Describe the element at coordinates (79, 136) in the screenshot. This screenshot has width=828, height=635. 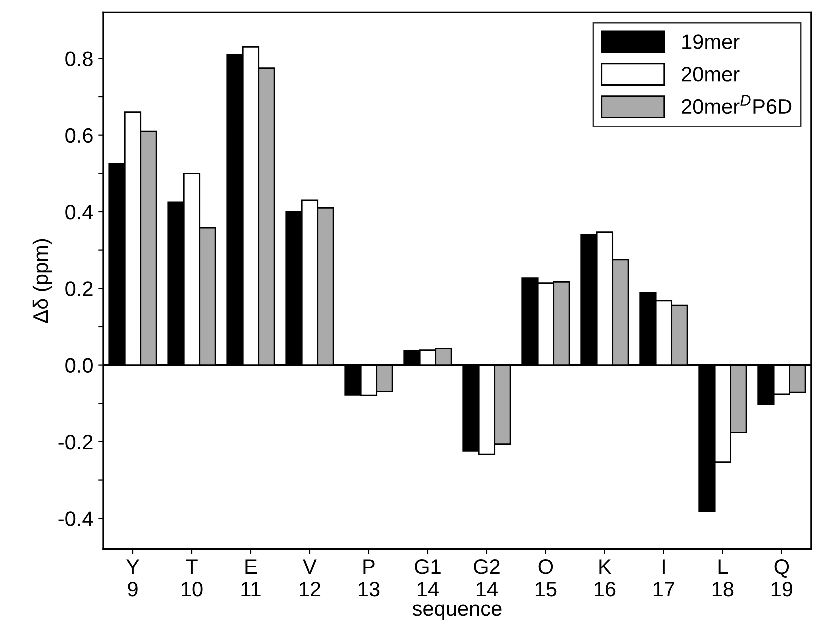
I see `y-tick-label: 0.6` at that location.